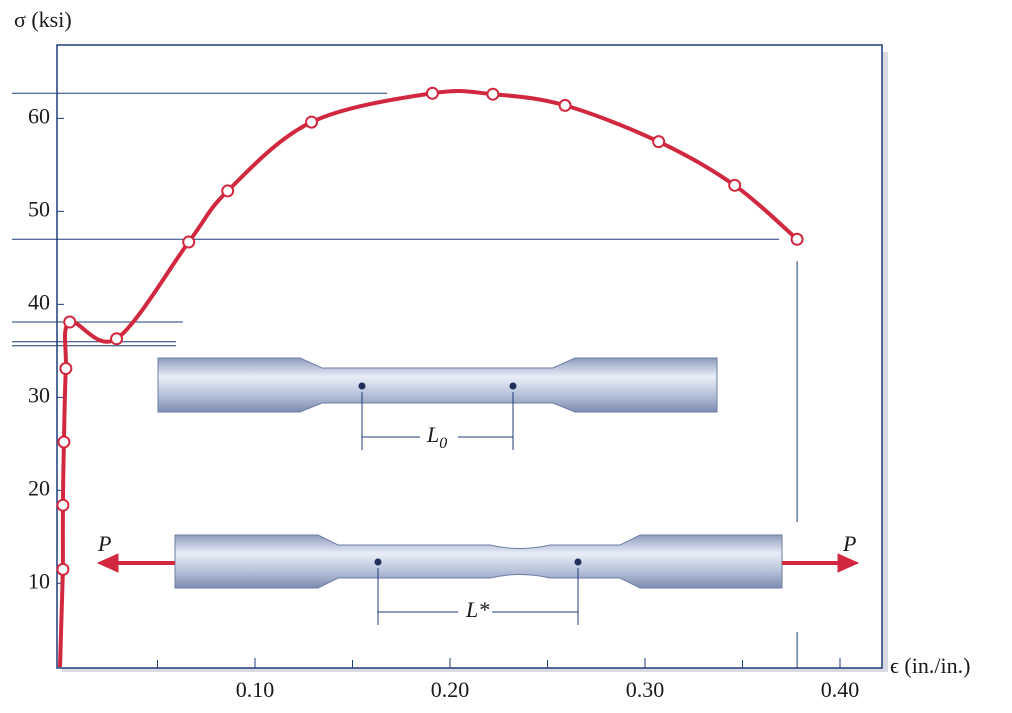 The width and height of the screenshot is (1012, 713). What do you see at coordinates (840, 689) in the screenshot?
I see `x-tick-label: 0.40` at bounding box center [840, 689].